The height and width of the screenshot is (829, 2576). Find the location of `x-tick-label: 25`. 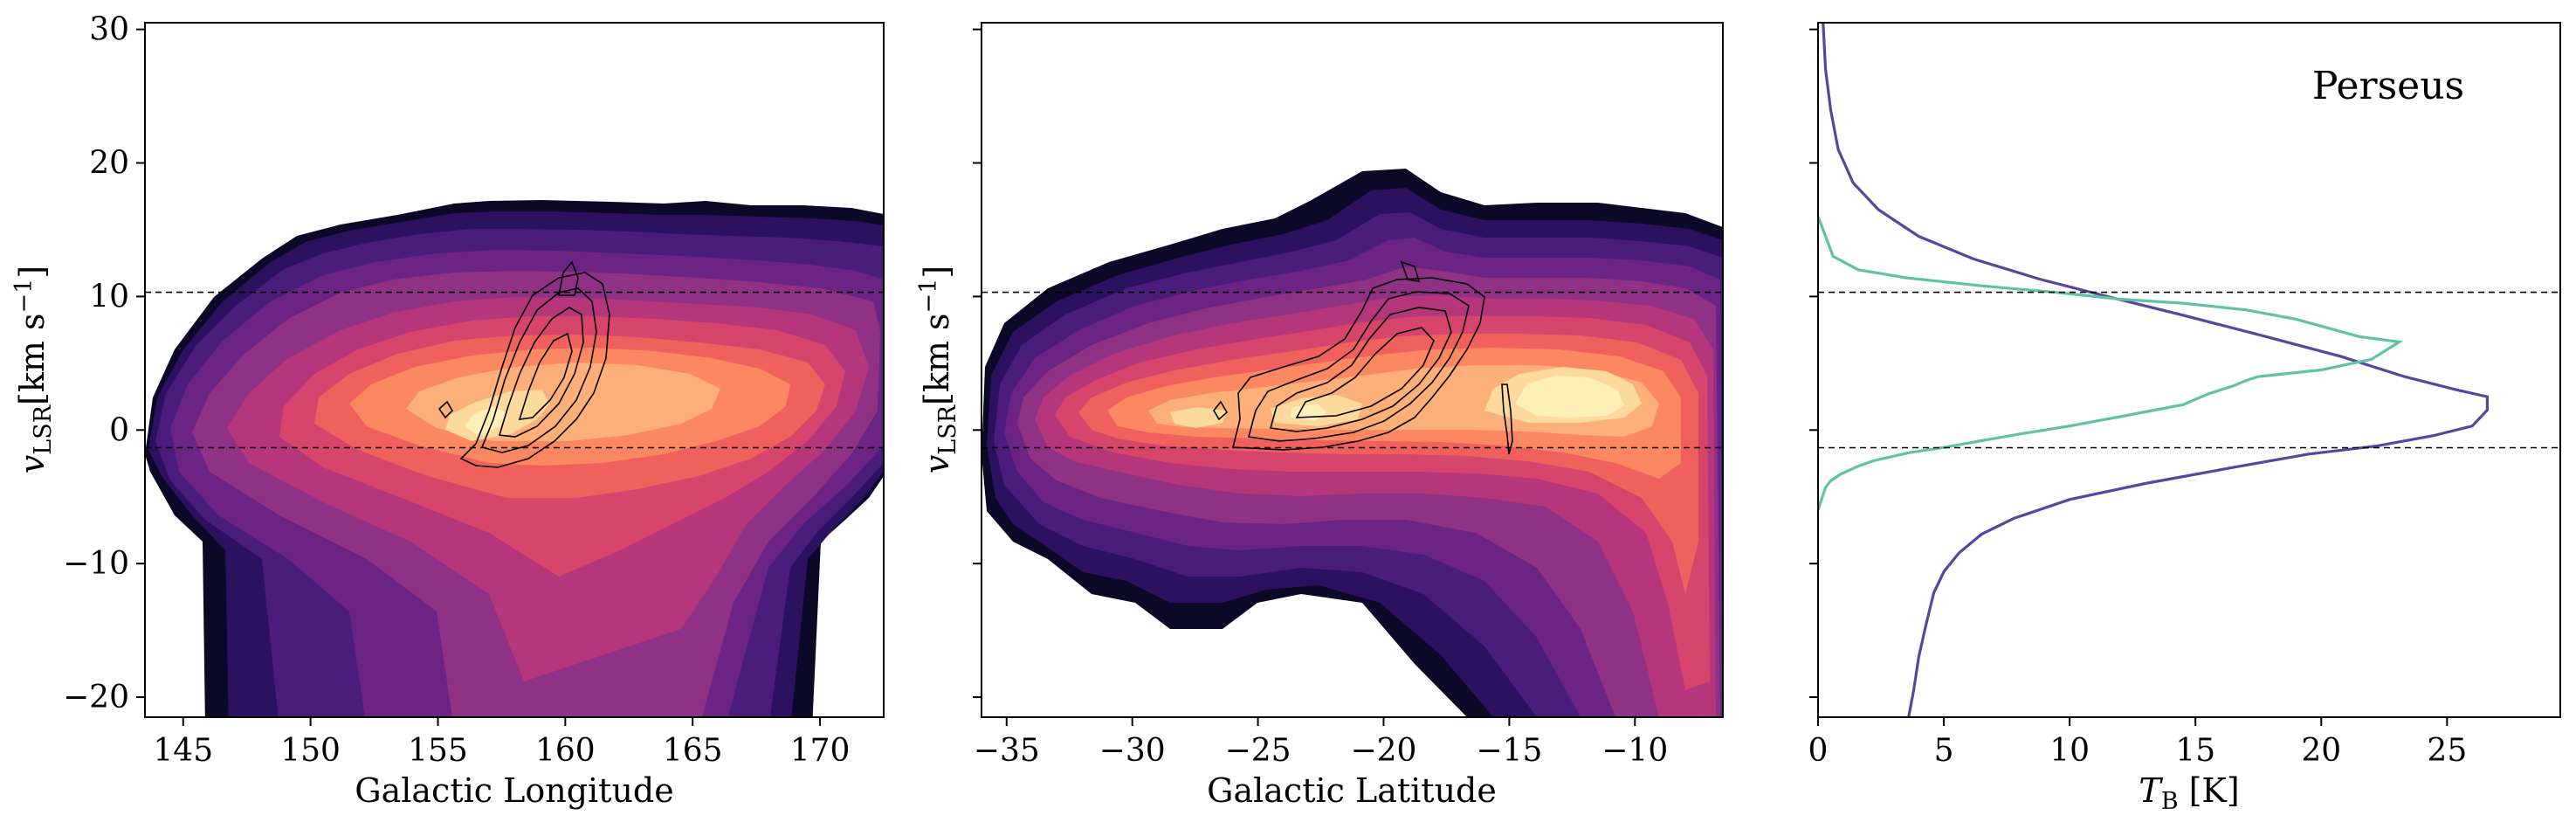

x-tick-label: 25 is located at coordinates (2447, 751).